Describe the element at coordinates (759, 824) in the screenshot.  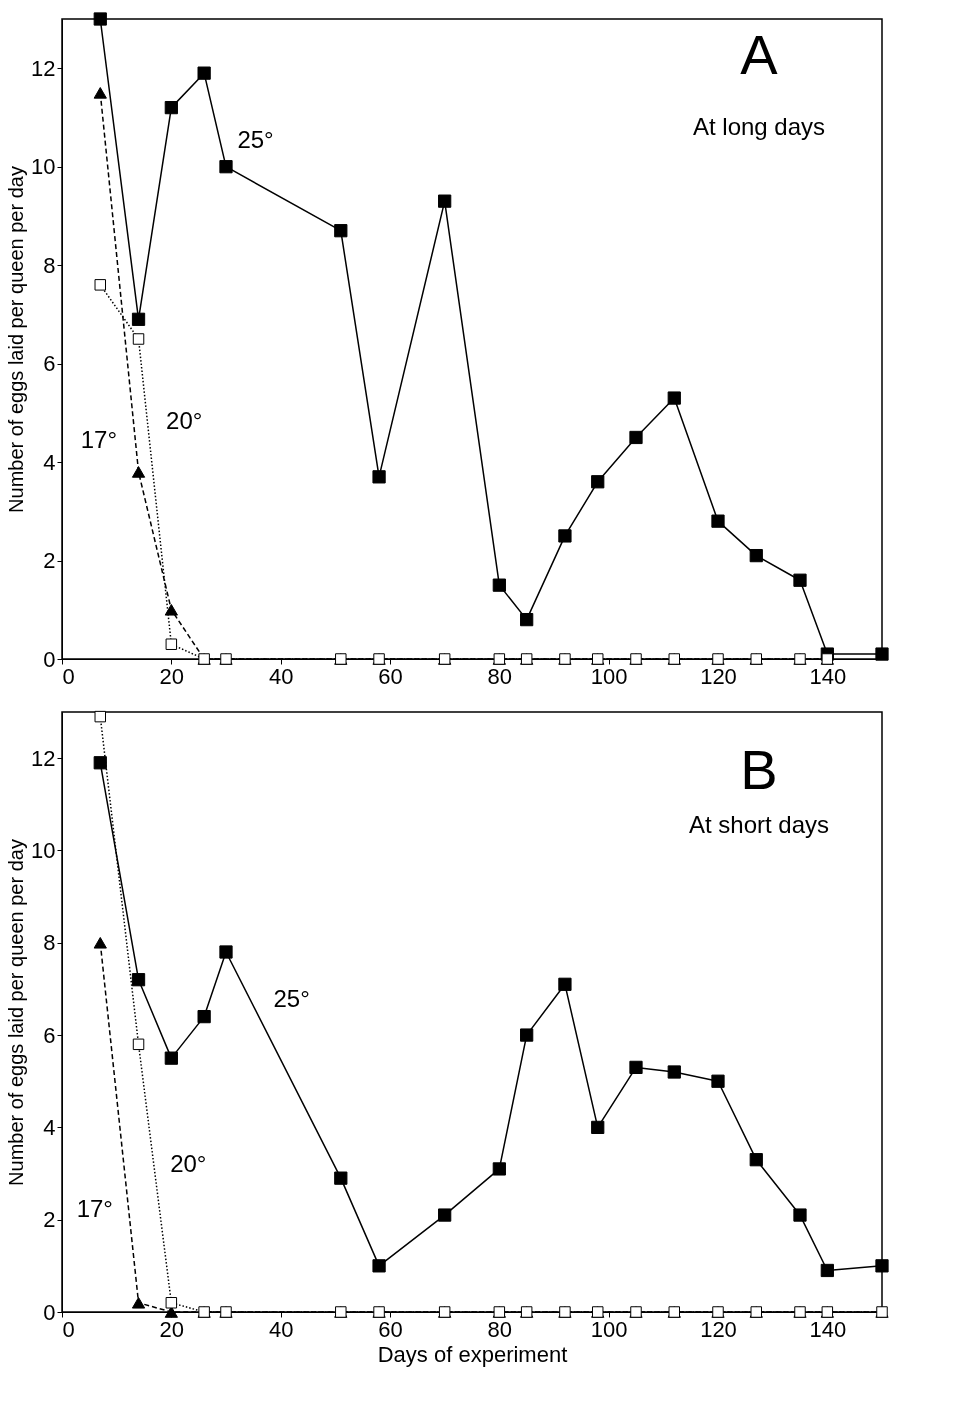
I see `annotation: At short days` at that location.